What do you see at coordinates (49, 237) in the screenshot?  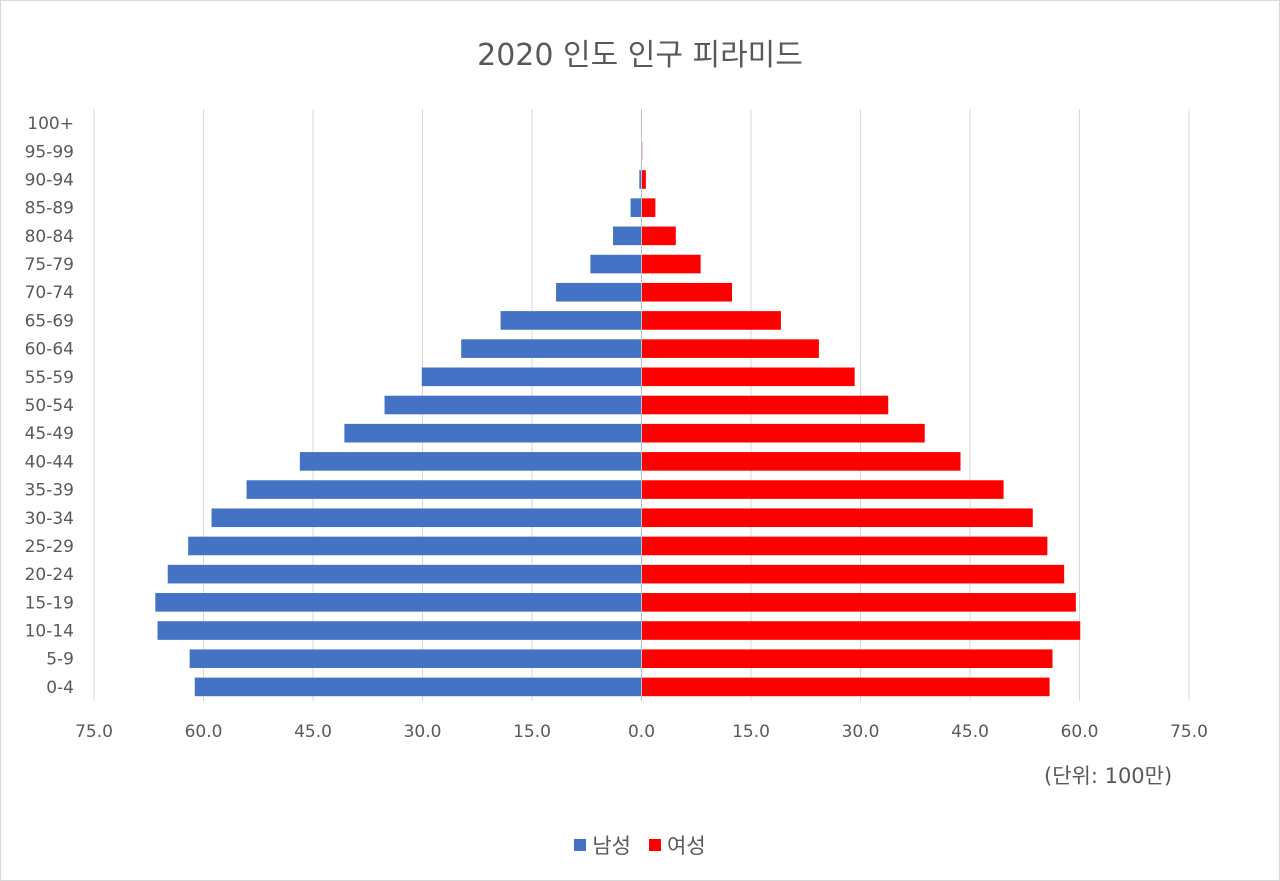 I see `y-tick-label: 80-84` at bounding box center [49, 237].